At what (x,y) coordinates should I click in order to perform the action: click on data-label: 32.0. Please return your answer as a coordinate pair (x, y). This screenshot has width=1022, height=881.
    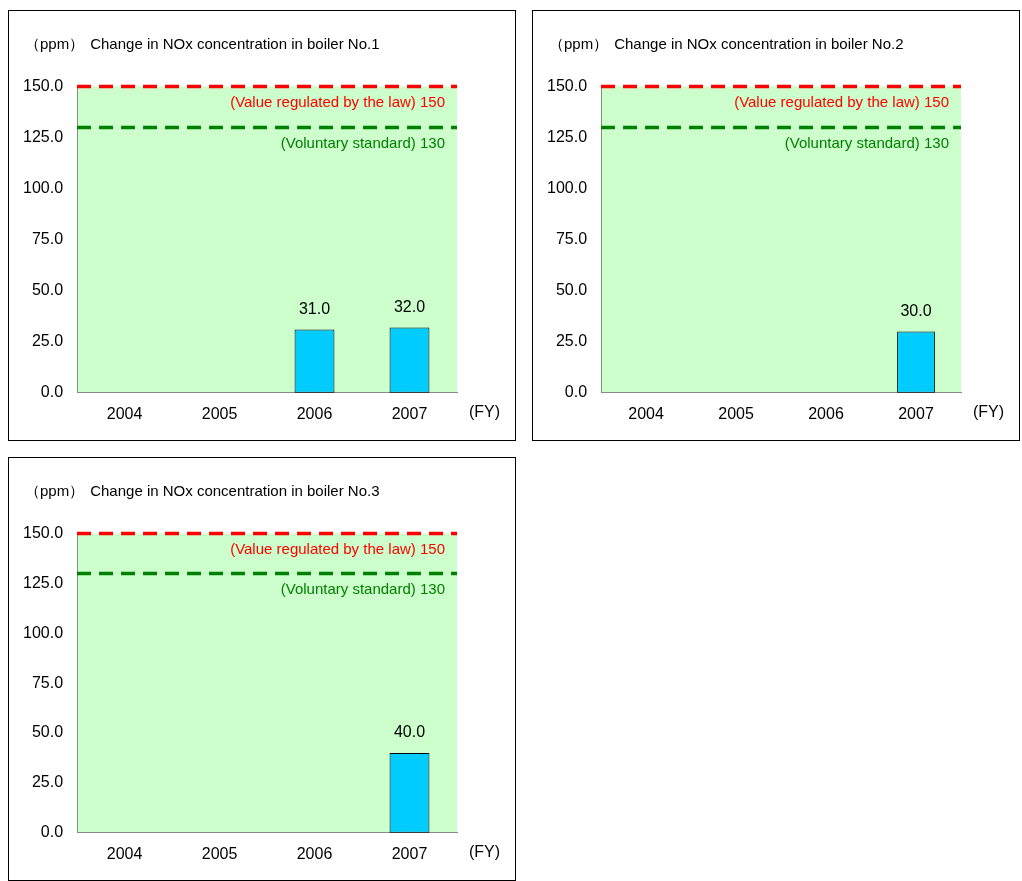
    Looking at the image, I should click on (409, 306).